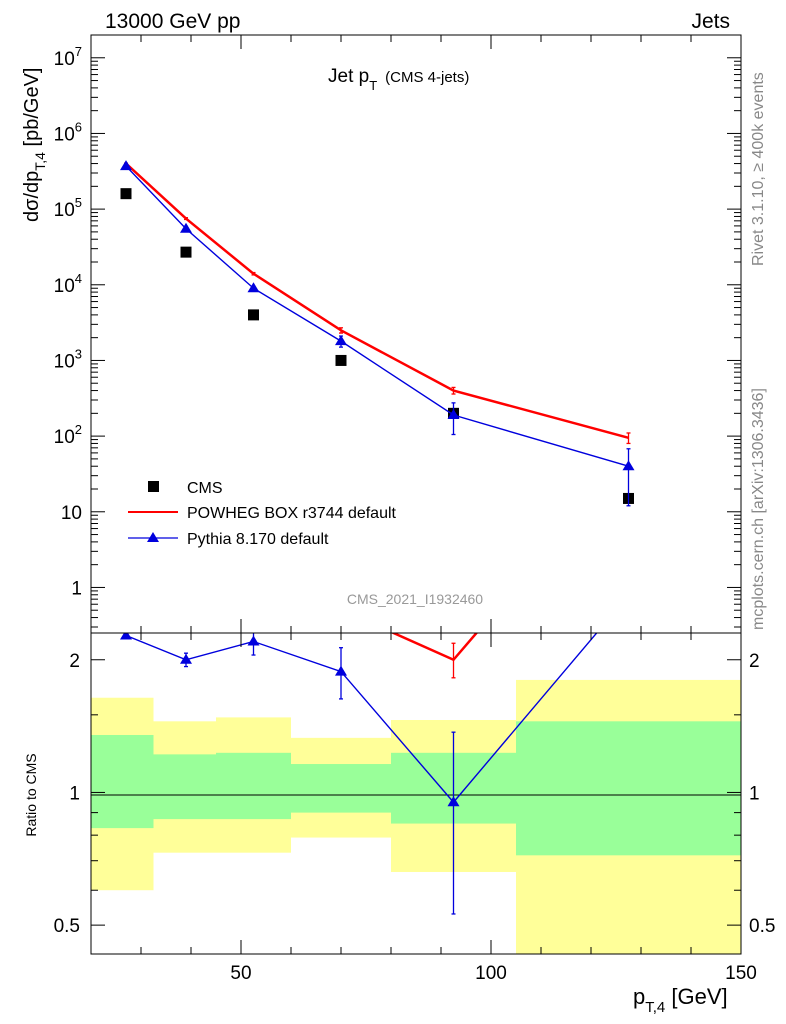 The image size is (786, 1024). Describe the element at coordinates (415, 599) in the screenshot. I see `analysis-id: CMS_2021_I1932460` at that location.